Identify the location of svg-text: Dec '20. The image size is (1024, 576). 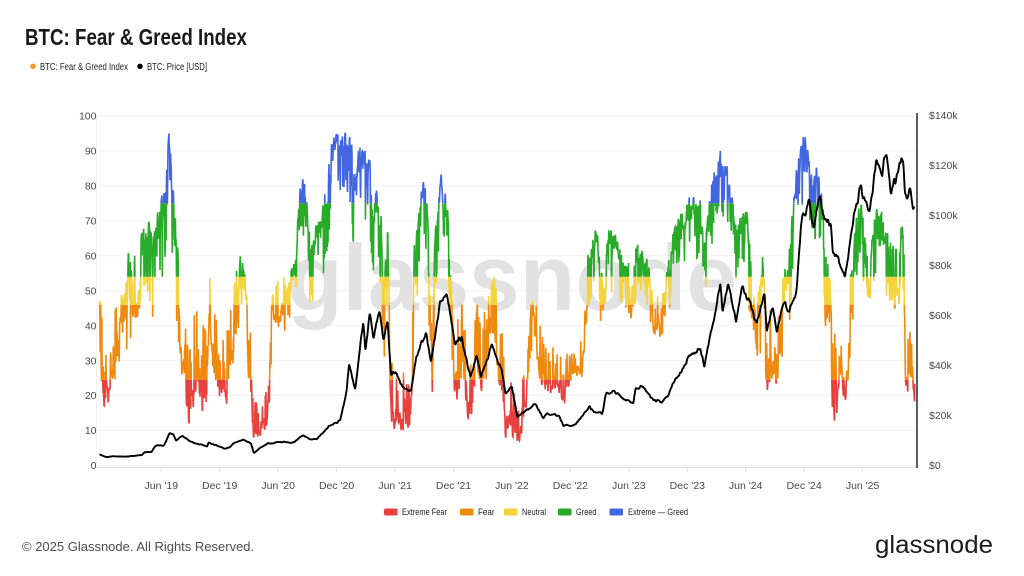
(336, 486).